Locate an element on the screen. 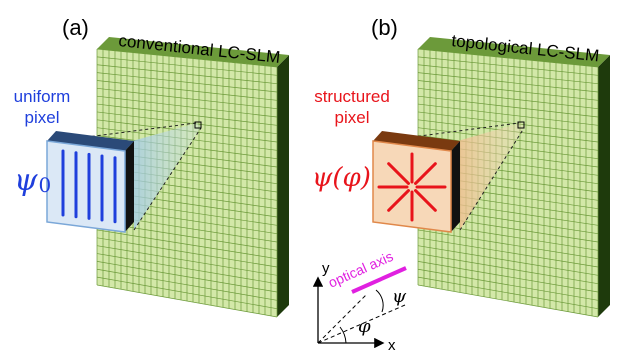 Image resolution: width=629 pixels, height=352 pixels. slm-a-top-face is located at coordinates (193, 52).